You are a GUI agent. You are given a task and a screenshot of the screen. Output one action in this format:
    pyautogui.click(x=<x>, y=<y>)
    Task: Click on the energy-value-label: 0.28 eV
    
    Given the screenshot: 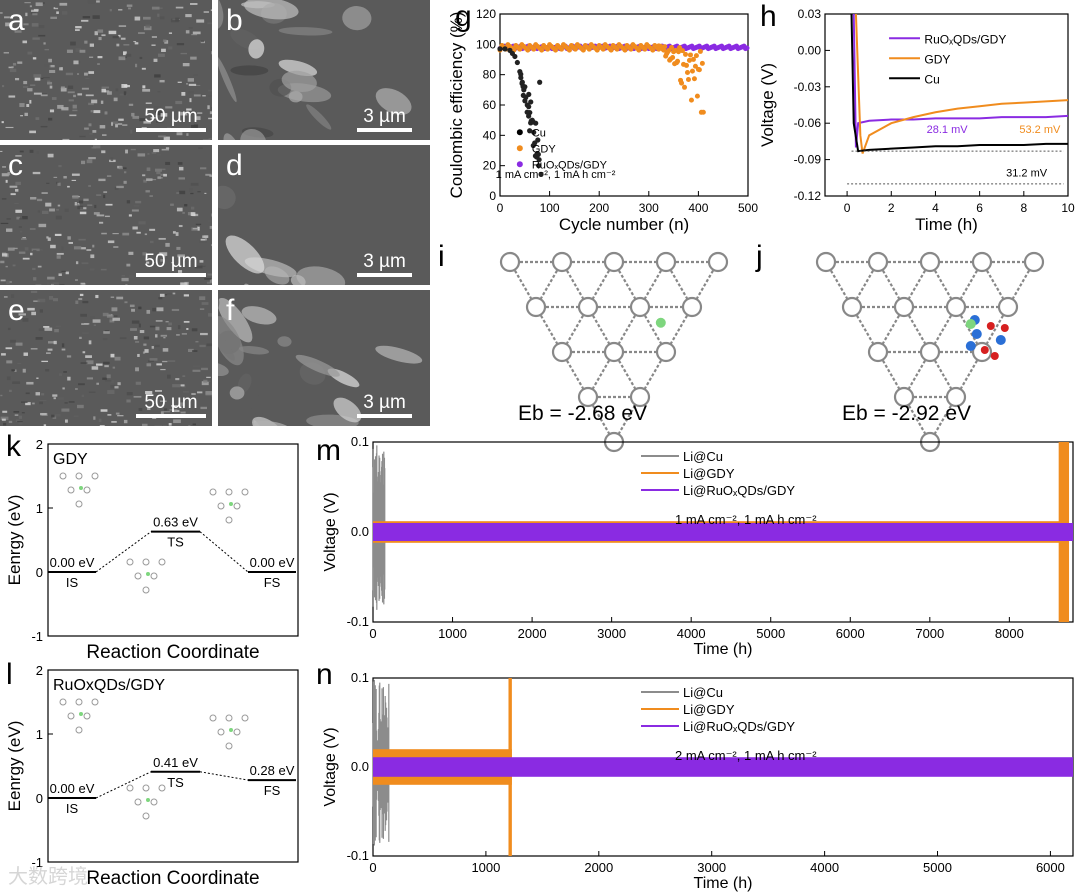 What is the action you would take?
    pyautogui.click(x=272, y=770)
    